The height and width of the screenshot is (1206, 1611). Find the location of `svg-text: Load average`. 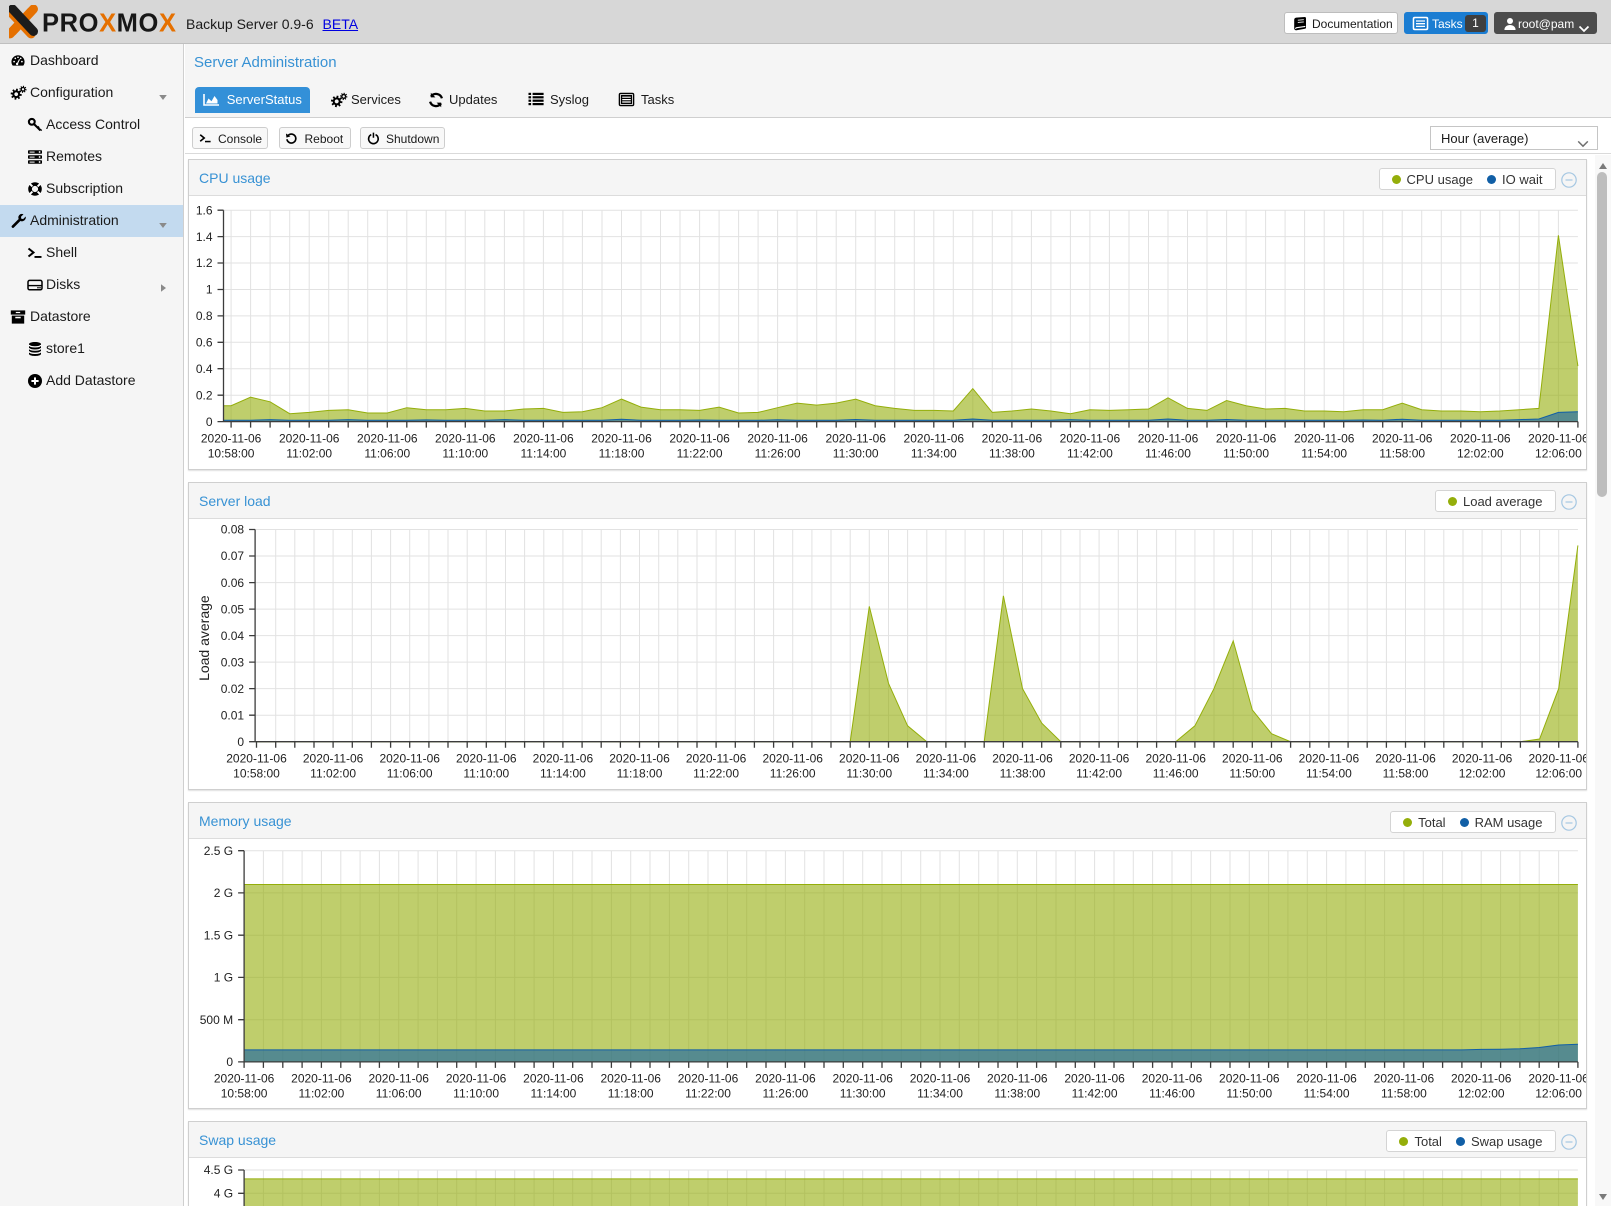

svg-text: Load average is located at coordinates (204, 638).